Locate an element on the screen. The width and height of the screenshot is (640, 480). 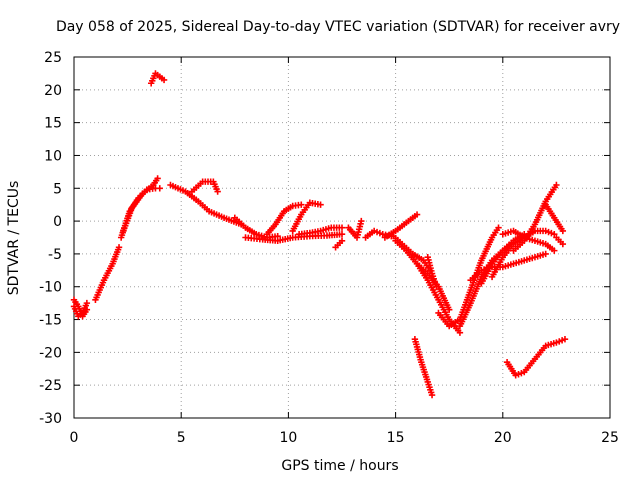
y-tick-label: -10 is located at coordinates (50, 288).